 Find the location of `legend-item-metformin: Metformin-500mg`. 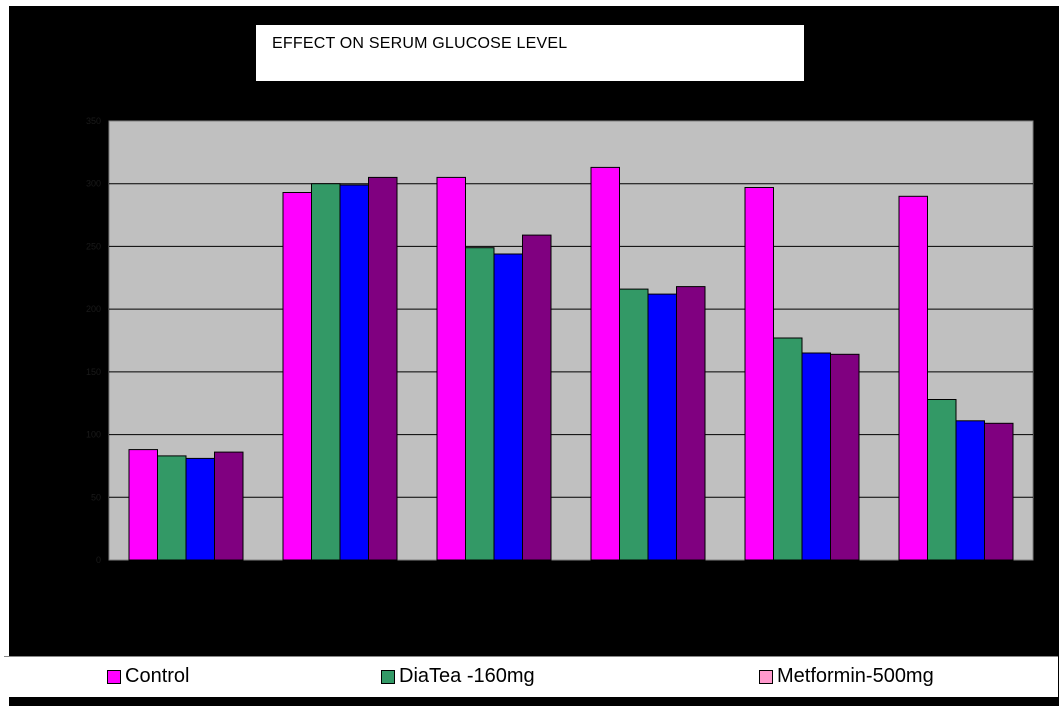

legend-item-metformin: Metformin-500mg is located at coordinates (846, 676).